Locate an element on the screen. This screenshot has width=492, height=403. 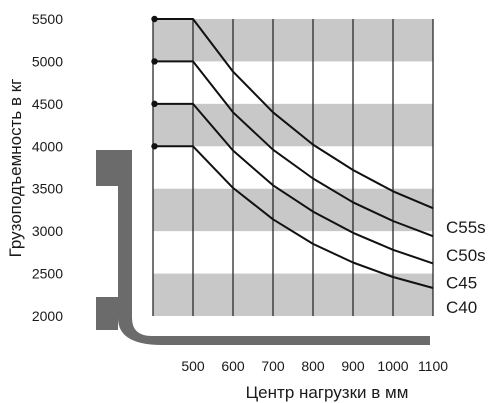
series-label: C50s is located at coordinates (466, 255).